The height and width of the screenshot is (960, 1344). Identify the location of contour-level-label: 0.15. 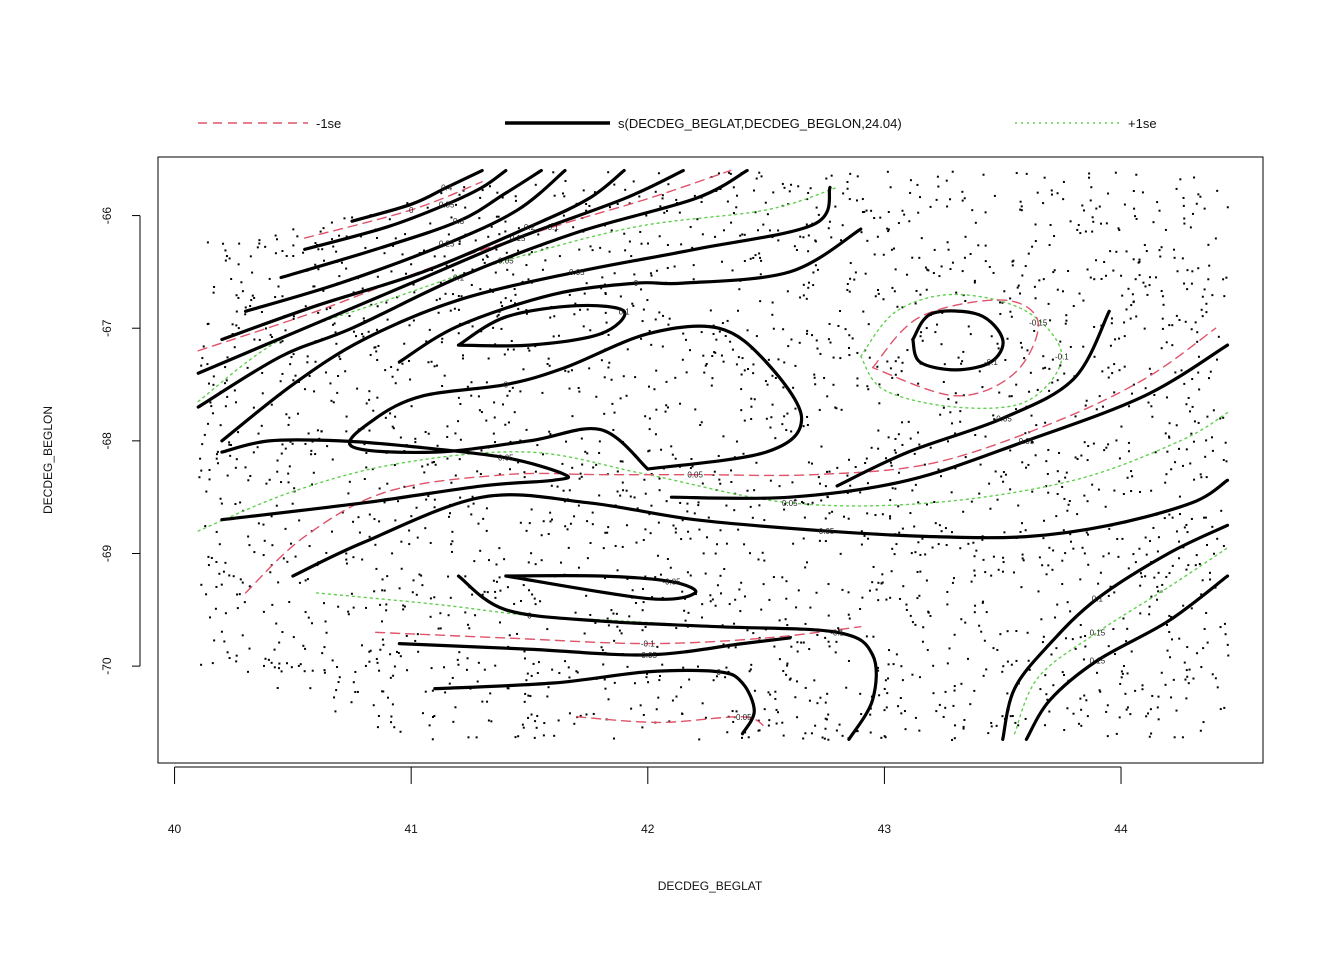
(1098, 660).